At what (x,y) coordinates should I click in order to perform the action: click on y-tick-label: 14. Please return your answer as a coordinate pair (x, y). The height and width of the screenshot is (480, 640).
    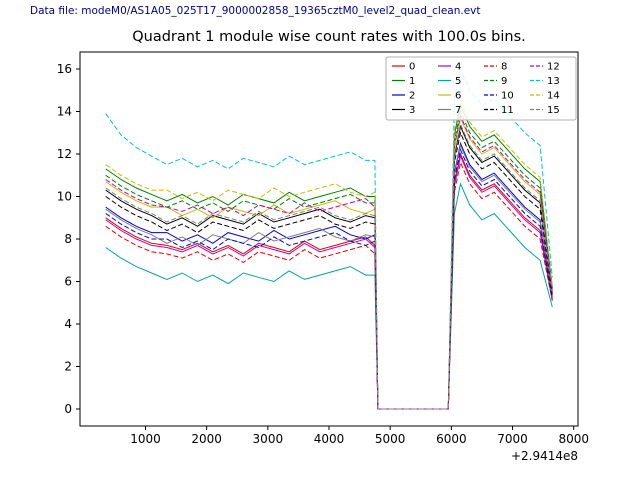
    Looking at the image, I should click on (64, 112).